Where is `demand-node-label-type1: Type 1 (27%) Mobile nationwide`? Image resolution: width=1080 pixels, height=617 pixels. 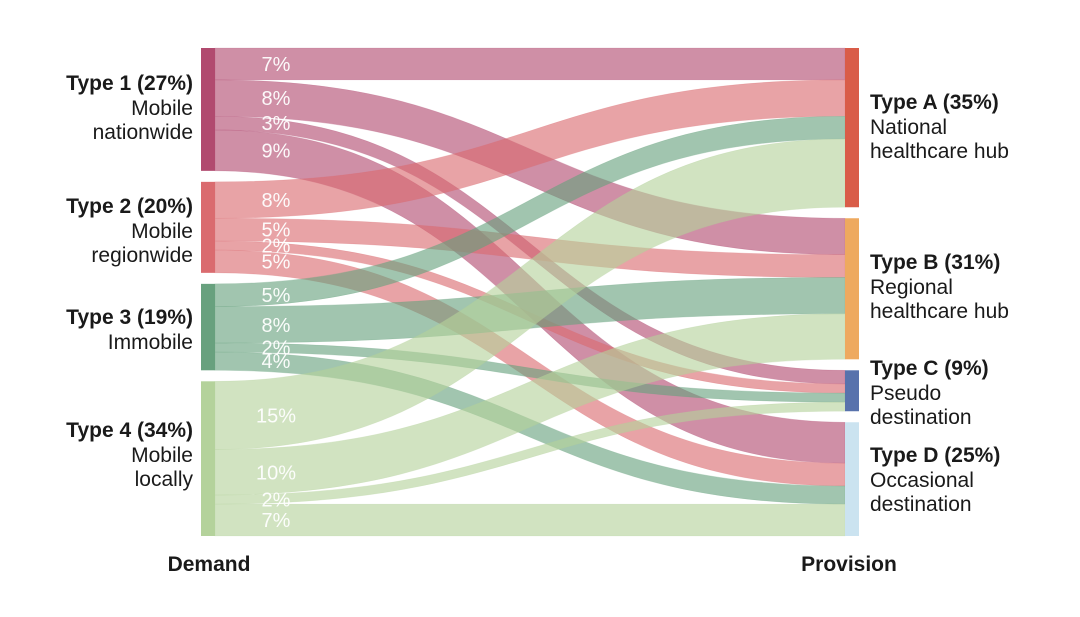
demand-node-label-type1: Type 1 (27%) Mobile nationwide is located at coordinates (129, 108).